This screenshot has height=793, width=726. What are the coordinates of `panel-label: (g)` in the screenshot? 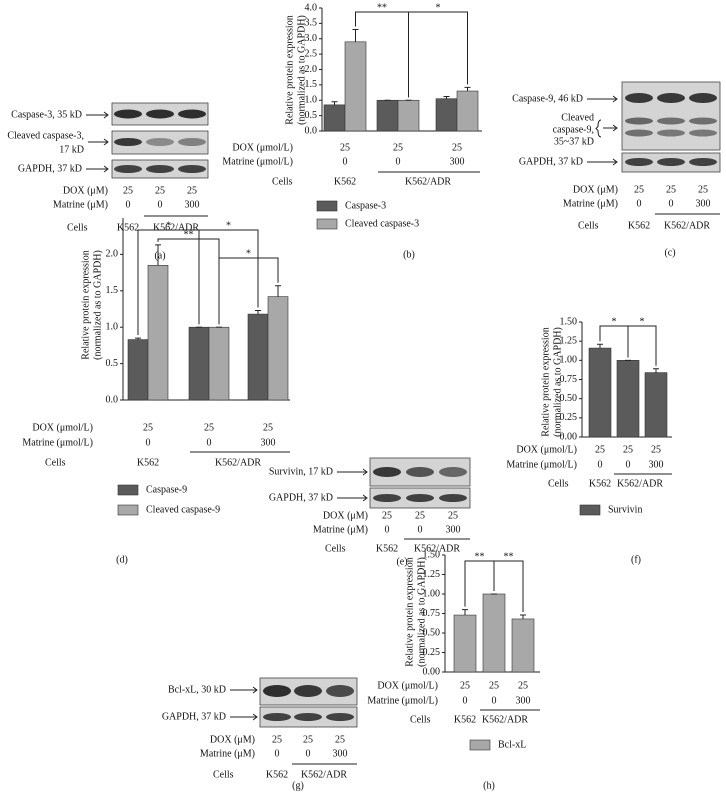 It's located at (298, 785).